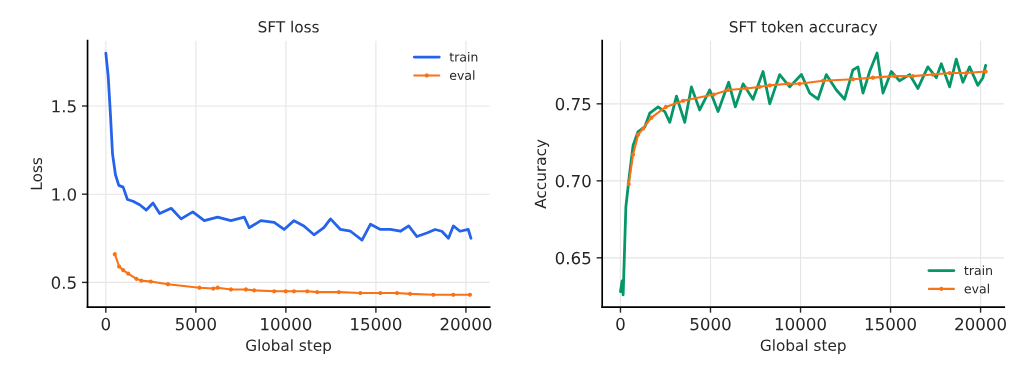 The height and width of the screenshot is (370, 1030). Describe the element at coordinates (573, 181) in the screenshot. I see `y-tick-label: 0.70` at that location.